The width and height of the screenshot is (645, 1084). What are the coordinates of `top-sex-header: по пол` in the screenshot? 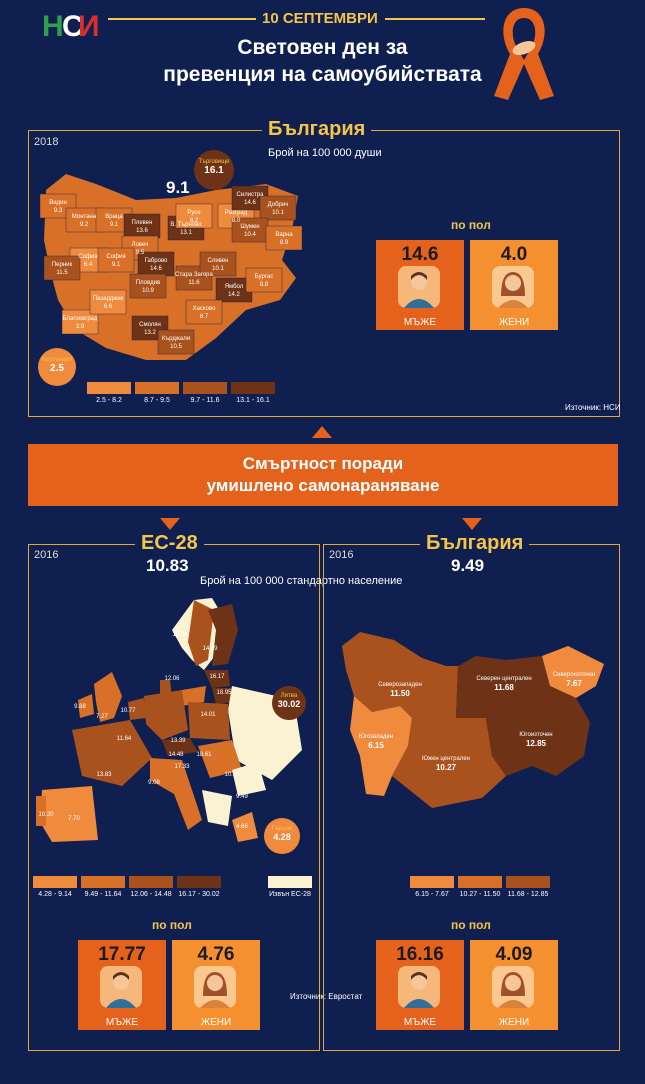 It's located at (471, 225).